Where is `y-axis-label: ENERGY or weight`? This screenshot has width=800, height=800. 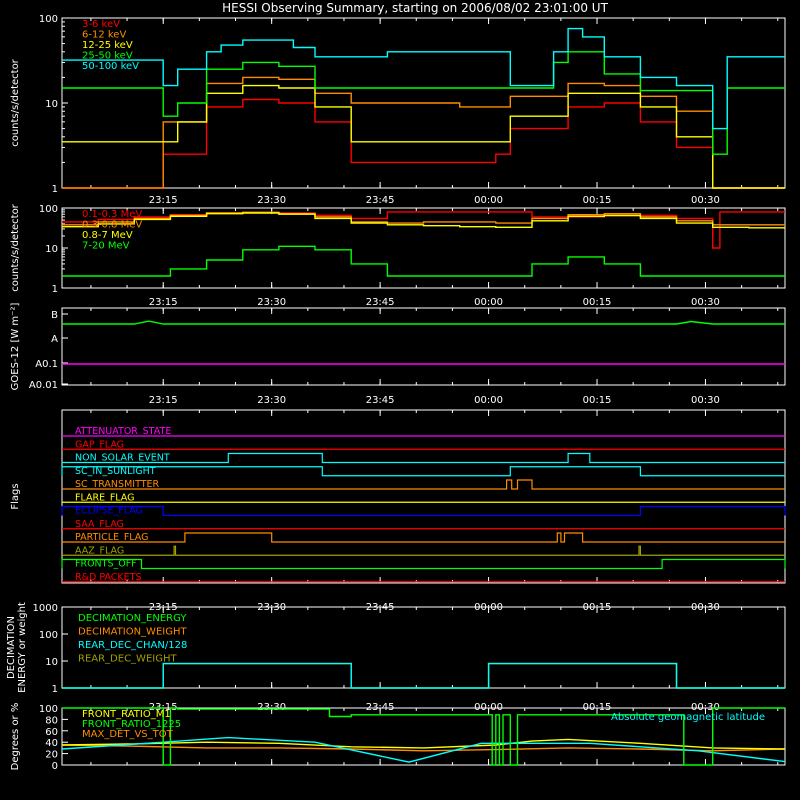 y-axis-label: ENERGY or weight is located at coordinates (22, 647).